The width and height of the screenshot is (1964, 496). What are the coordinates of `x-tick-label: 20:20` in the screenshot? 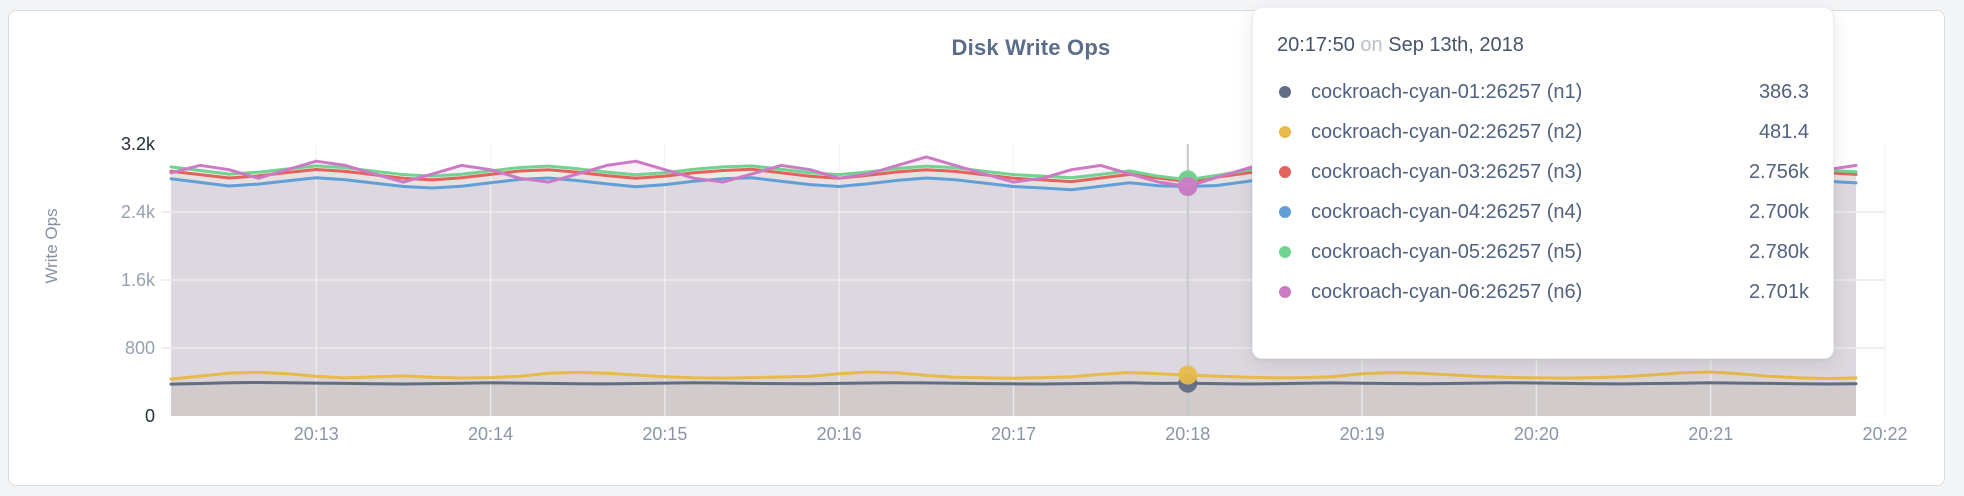 It's located at (1536, 434).